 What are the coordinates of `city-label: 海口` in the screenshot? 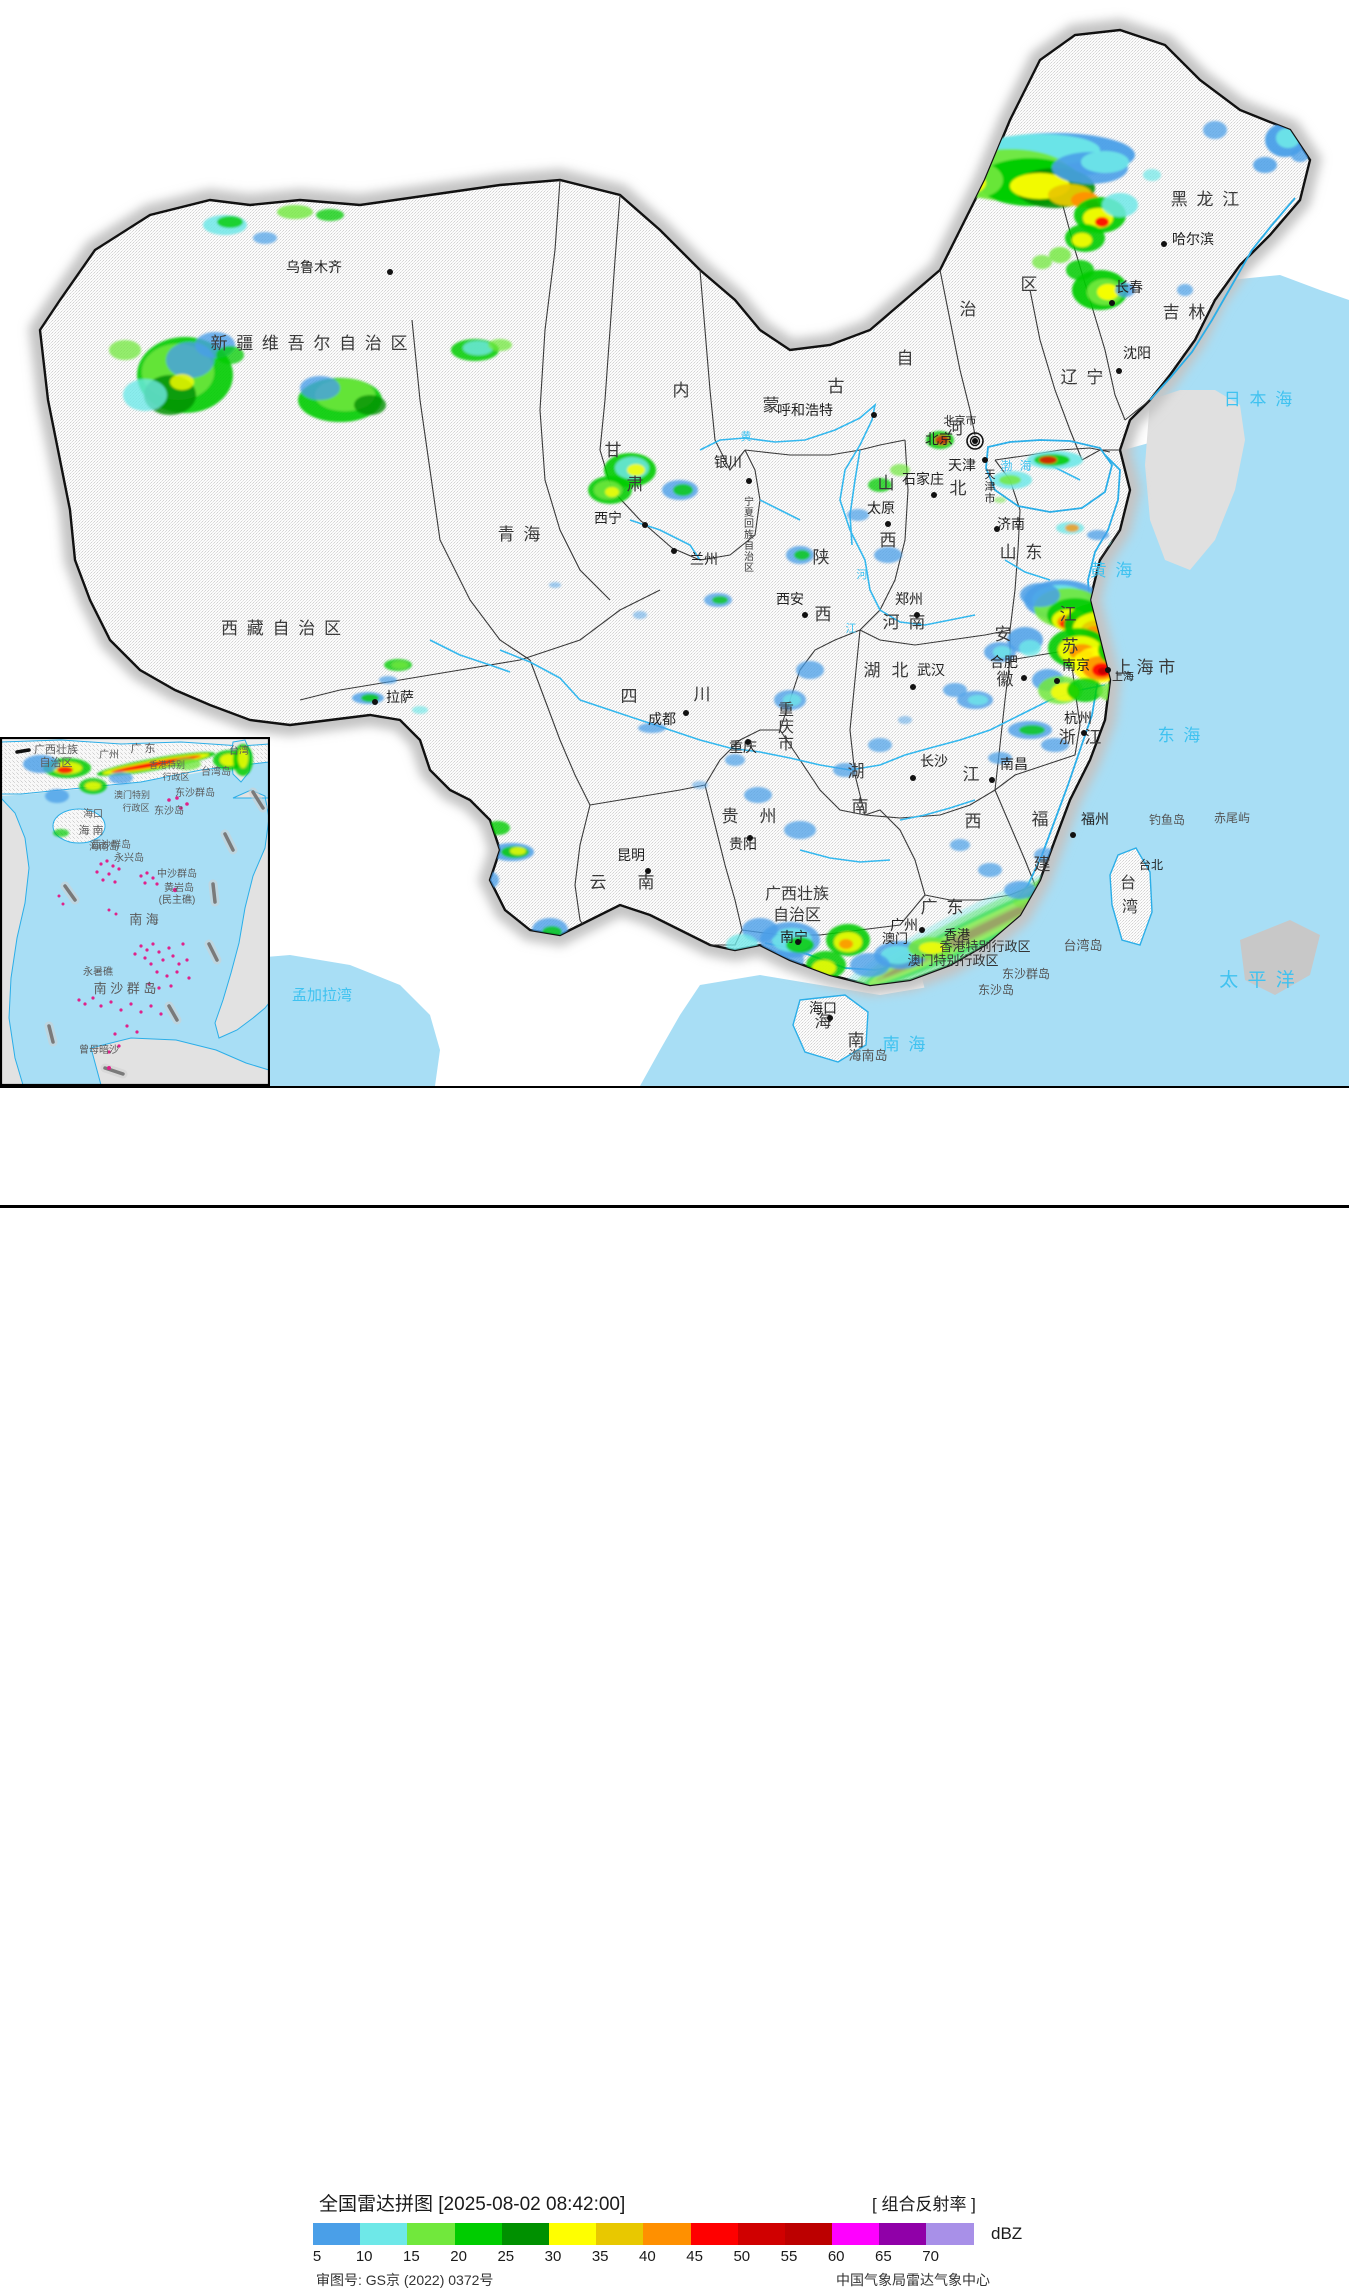 It's located at (823, 1008).